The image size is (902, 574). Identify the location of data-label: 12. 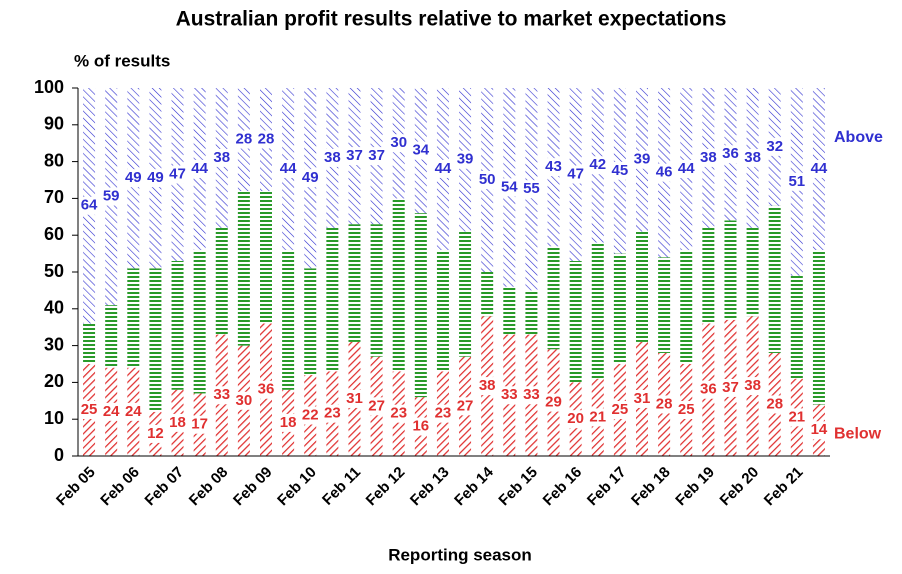
(155, 433).